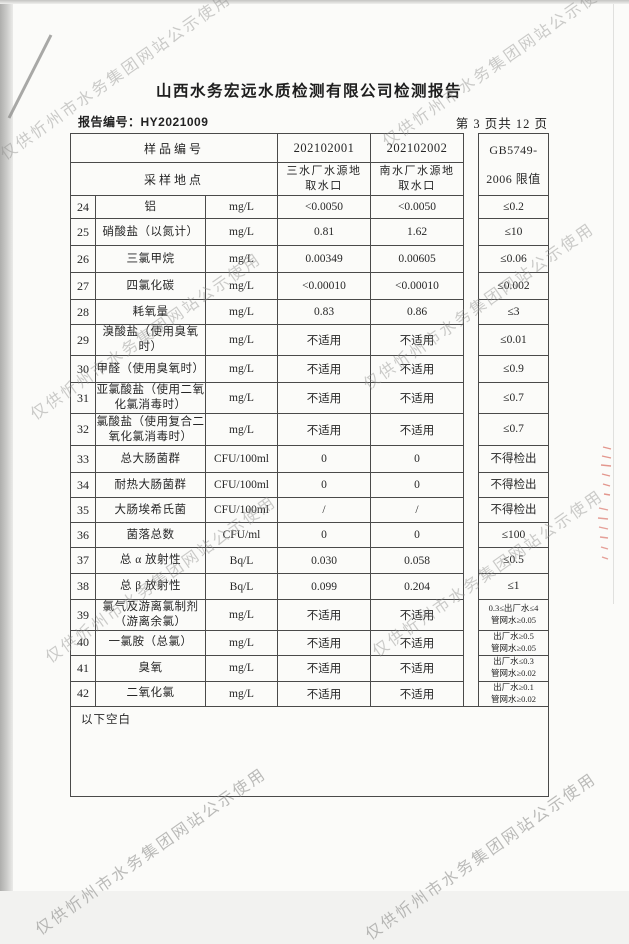 The width and height of the screenshot is (629, 944). Describe the element at coordinates (150, 312) in the screenshot. I see `param-name: 耗氧量` at that location.